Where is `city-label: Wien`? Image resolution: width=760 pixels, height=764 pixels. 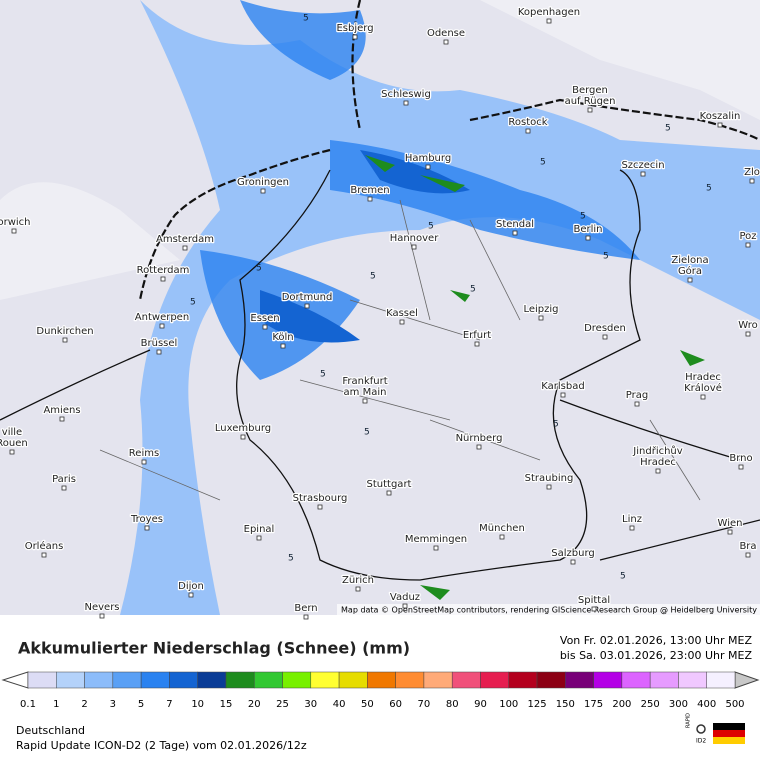
city-label: Wien is located at coordinates (730, 523).